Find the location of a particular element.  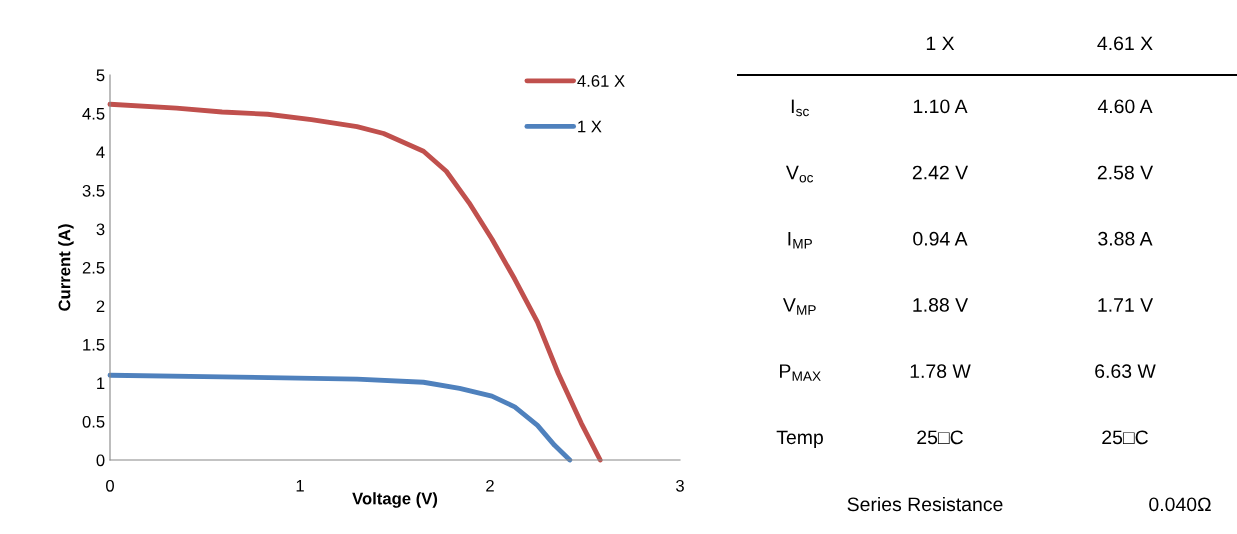

category-label: Temp is located at coordinates (799, 439).